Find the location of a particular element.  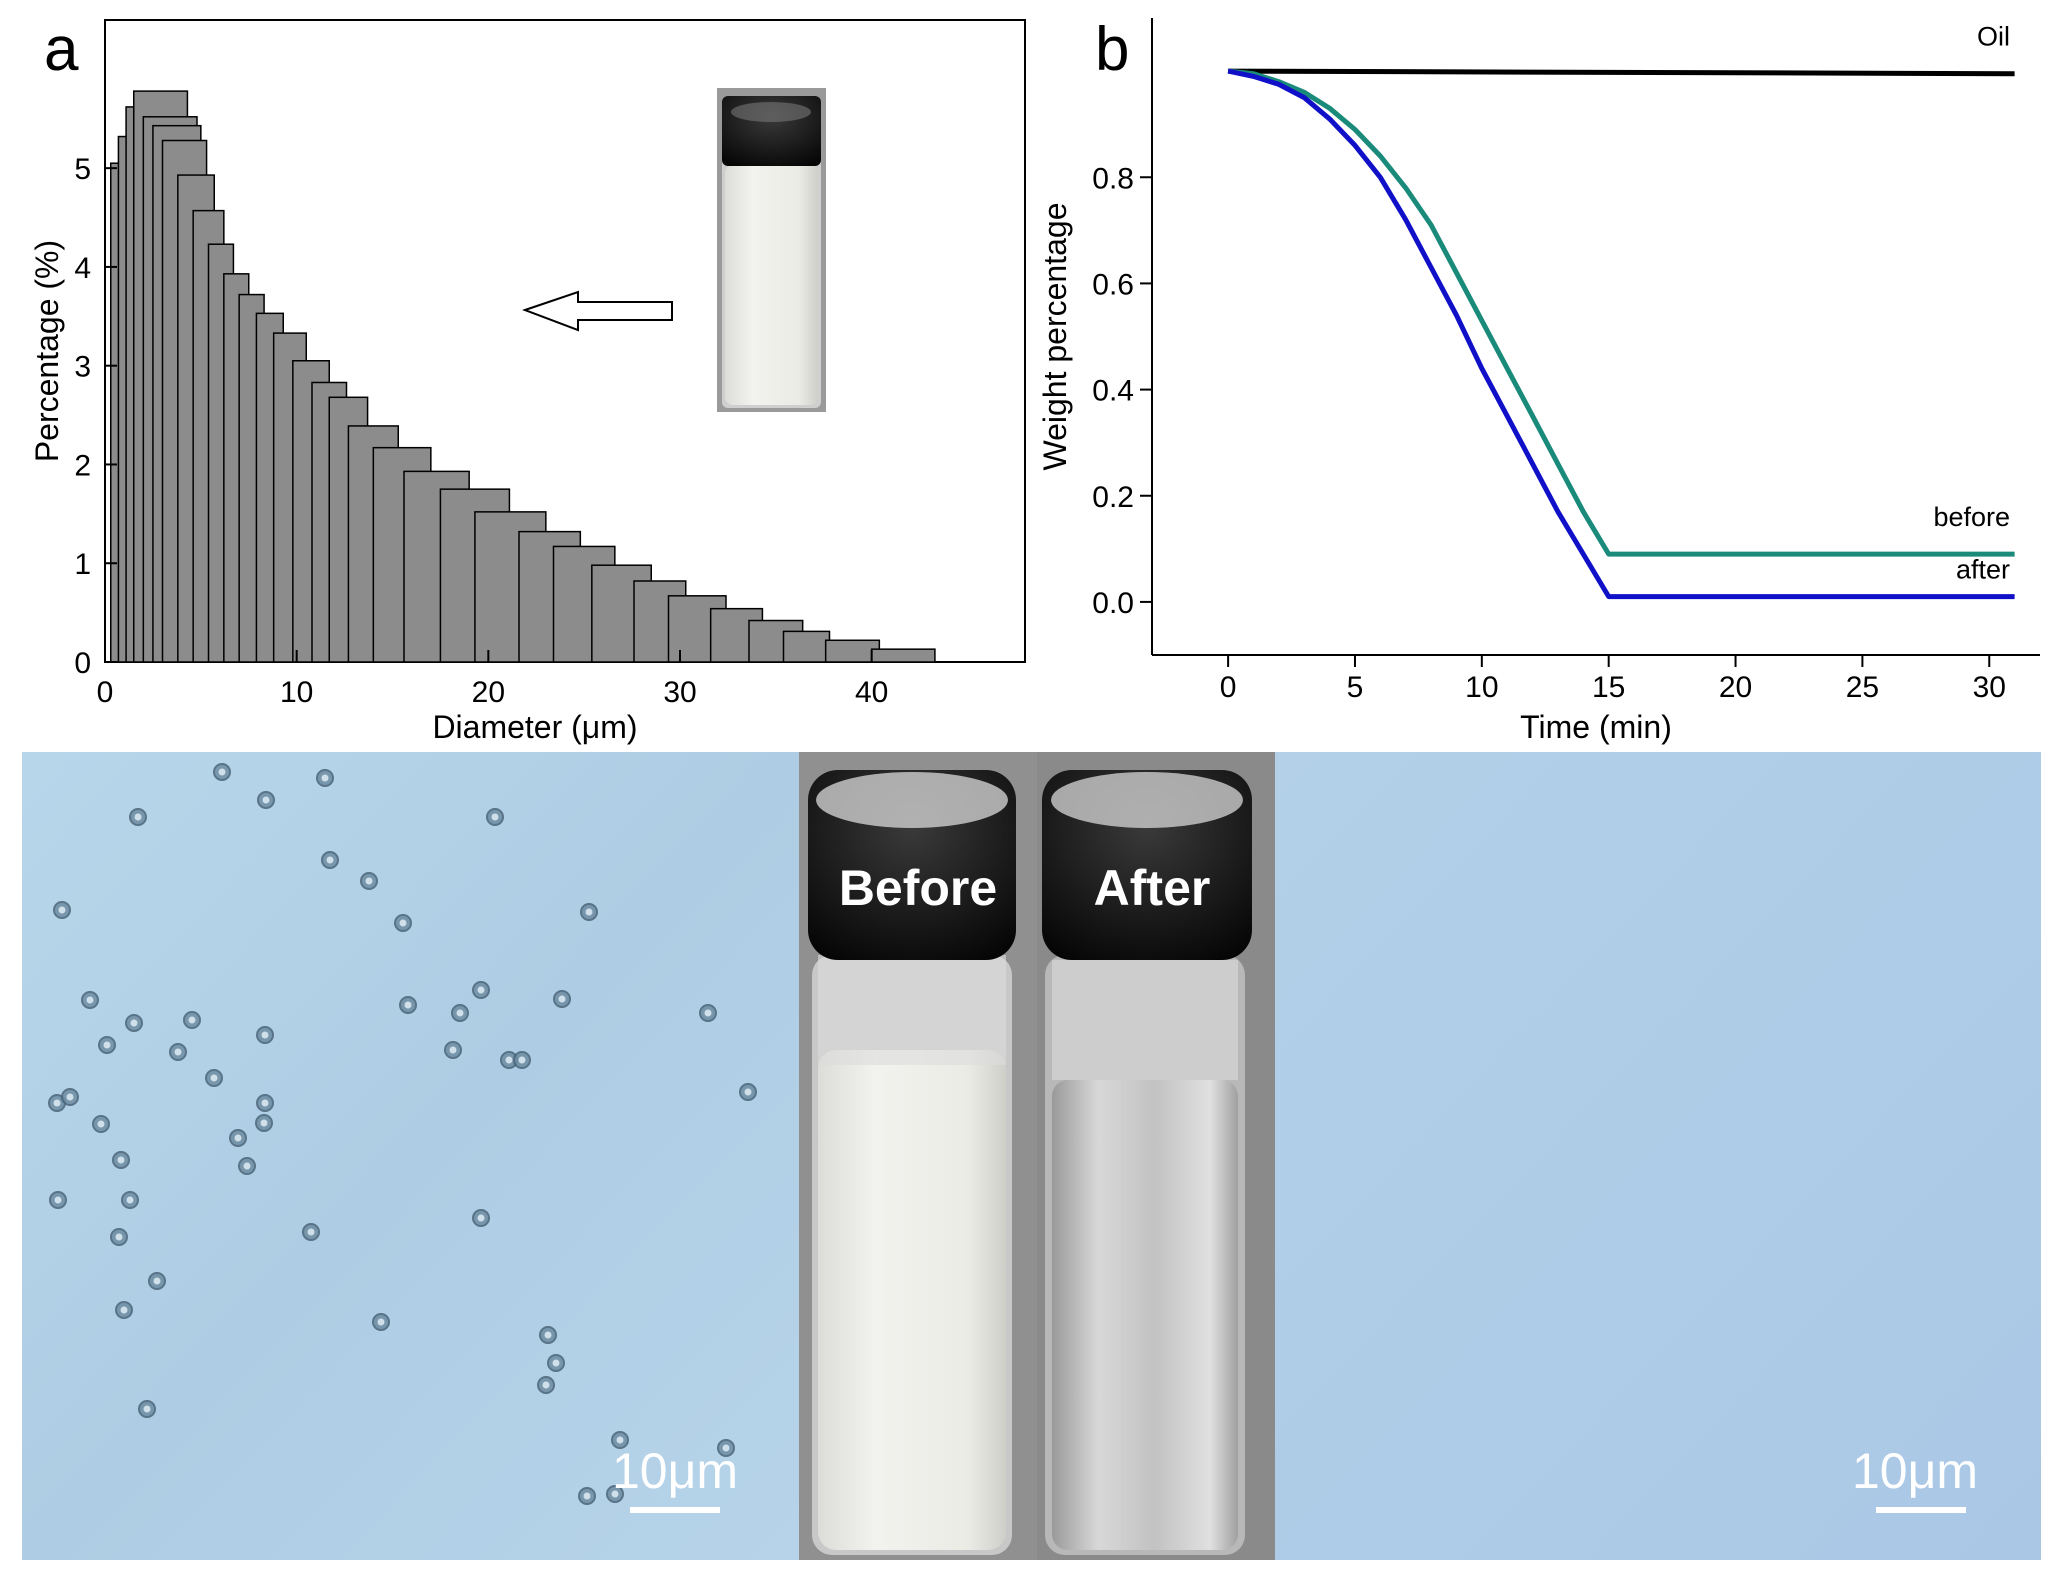

x-tick-label: 5 is located at coordinates (1355, 687).